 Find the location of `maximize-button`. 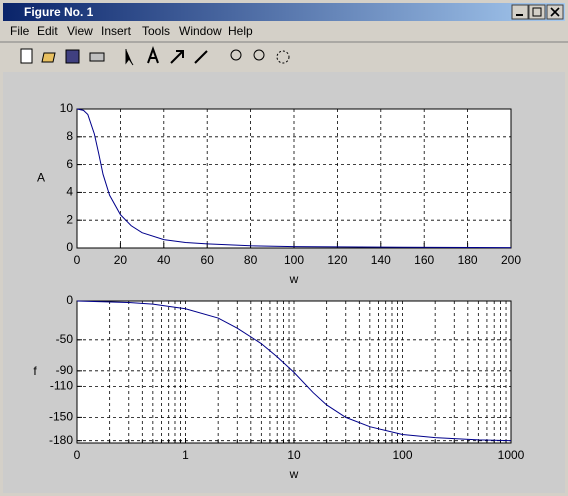

maximize-button is located at coordinates (537, 12).